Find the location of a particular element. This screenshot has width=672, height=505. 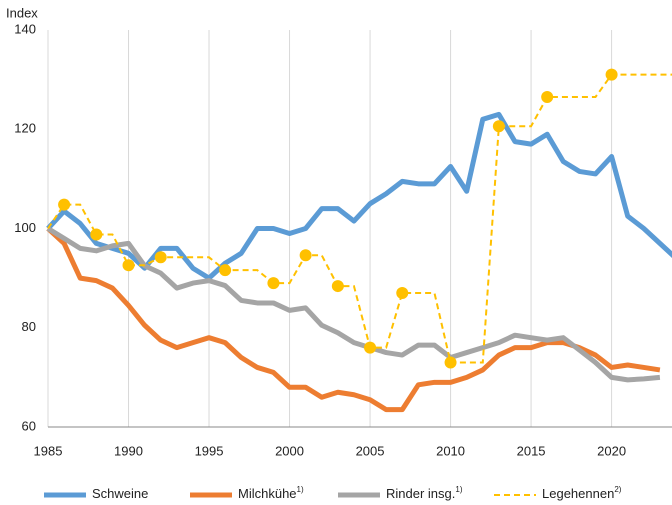

x-tick-label: 1995 is located at coordinates (209, 450).